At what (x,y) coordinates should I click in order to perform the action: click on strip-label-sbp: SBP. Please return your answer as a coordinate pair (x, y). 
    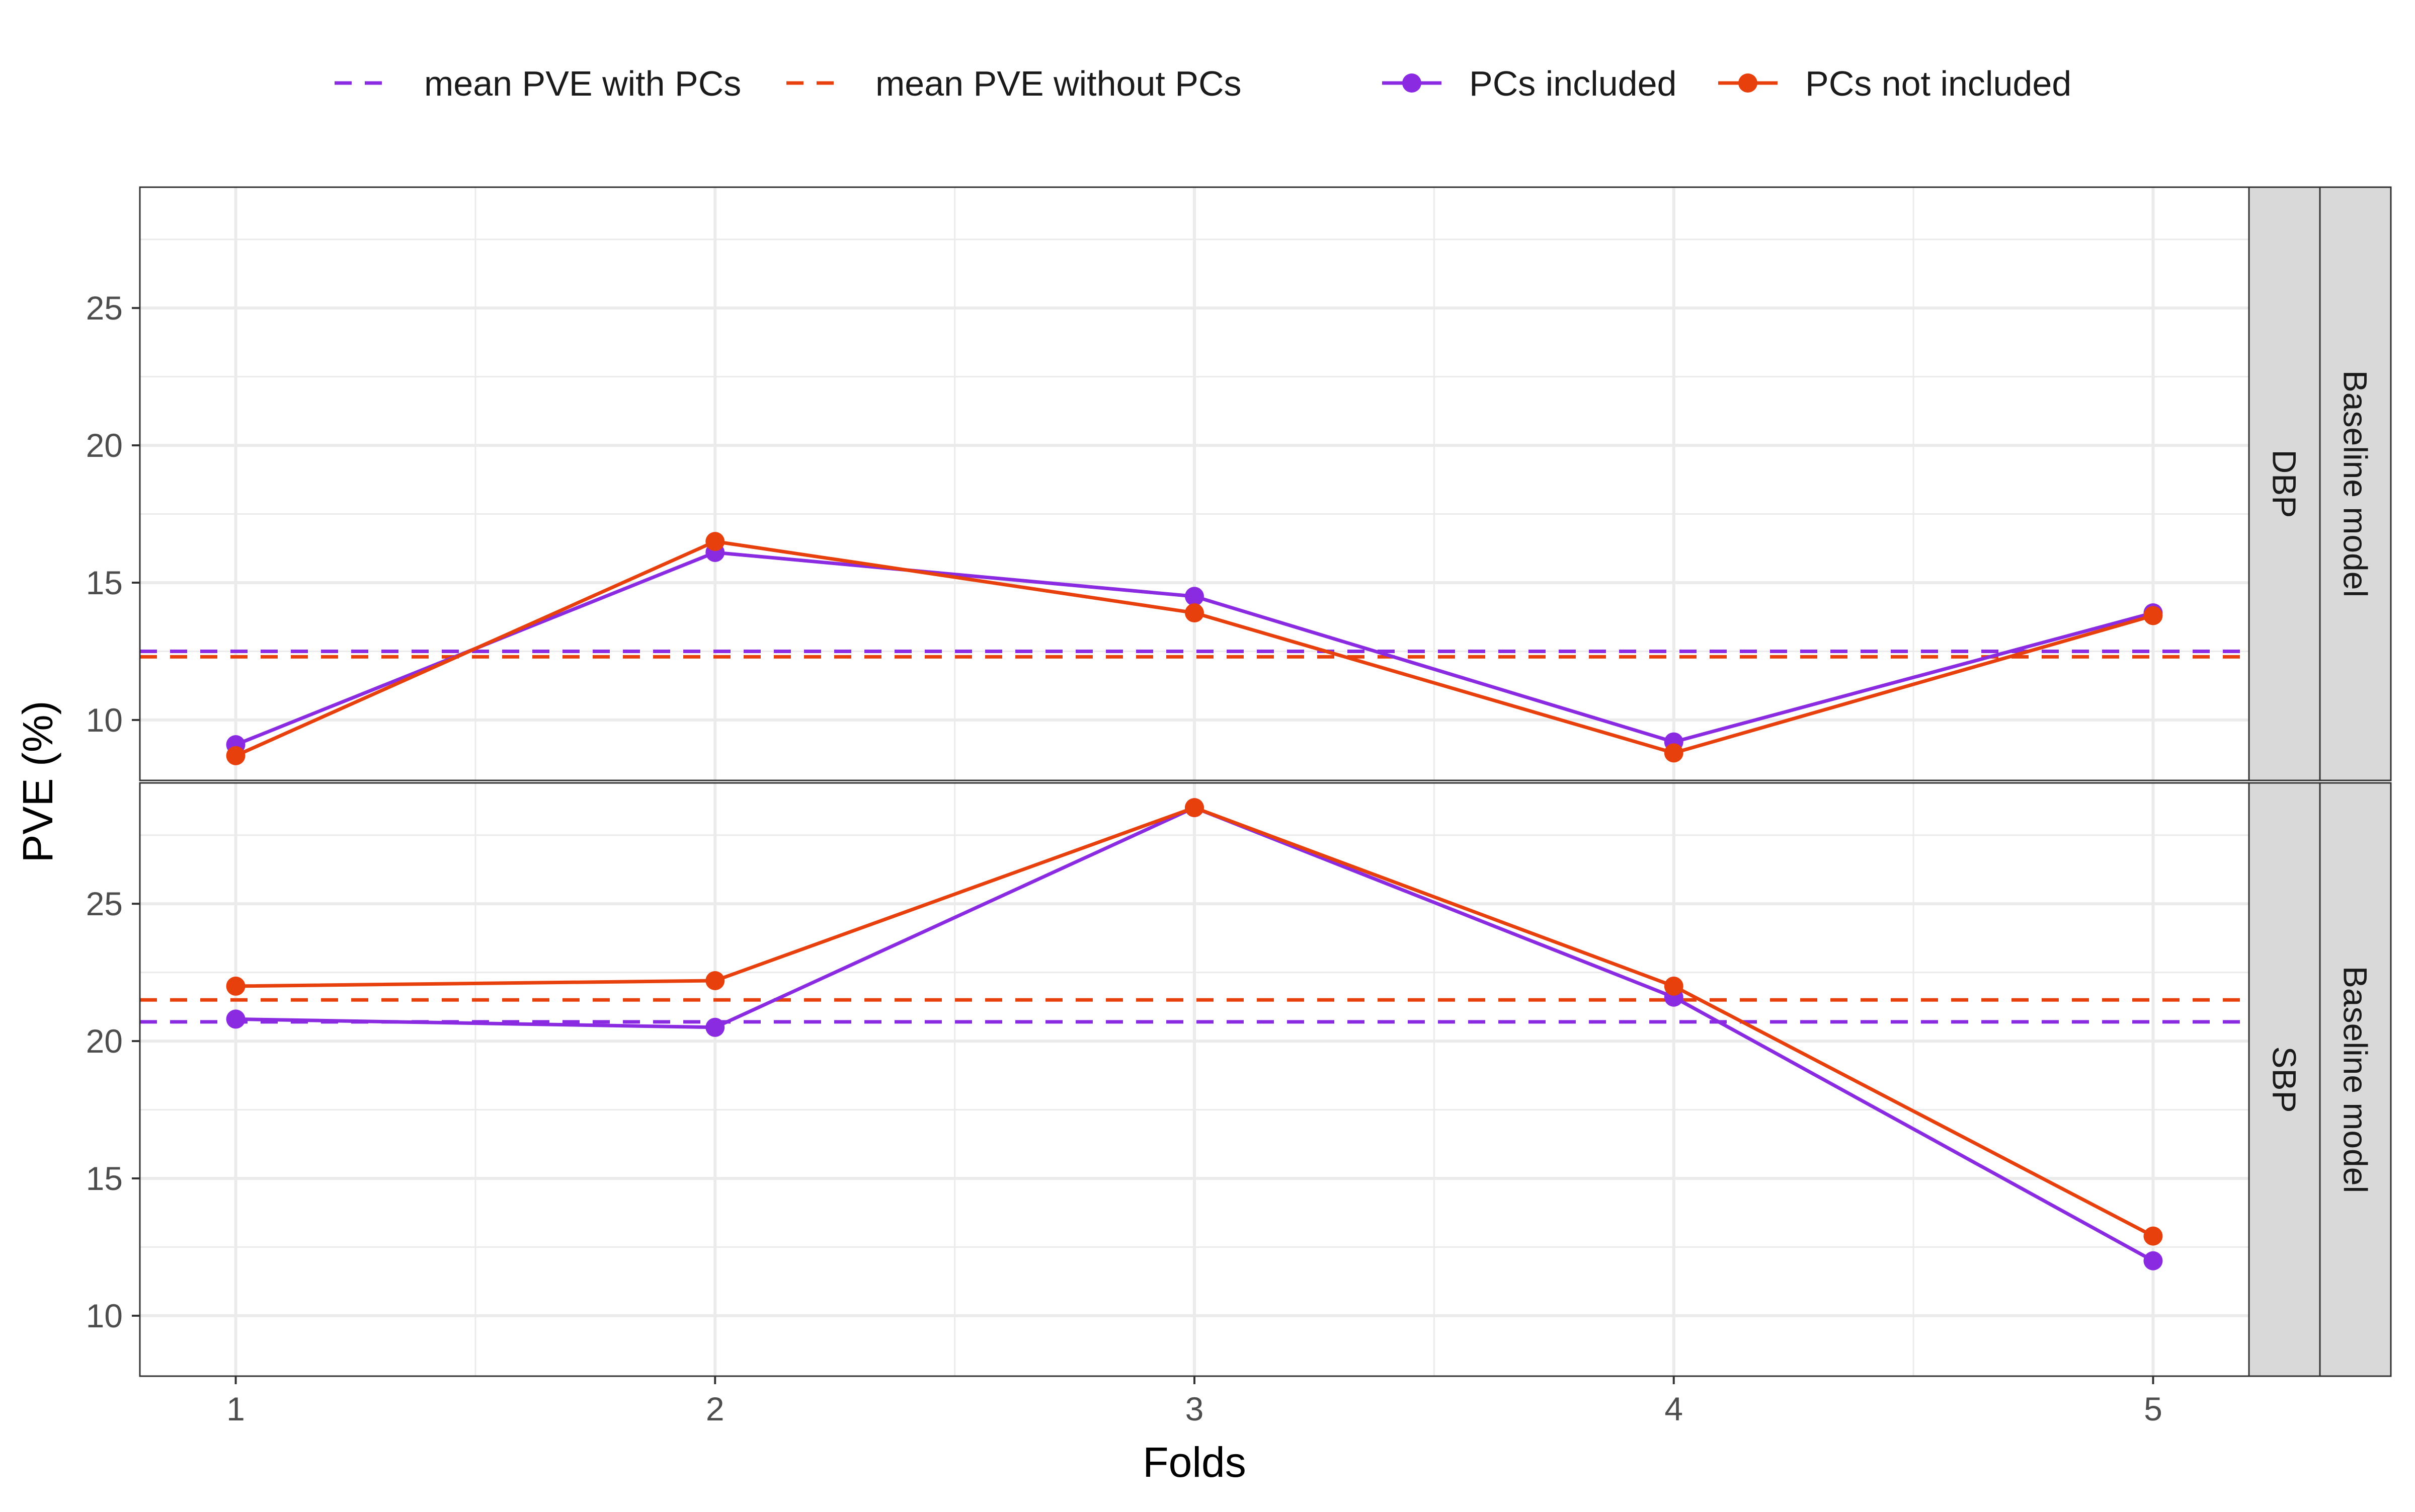
    Looking at the image, I should click on (2284, 1079).